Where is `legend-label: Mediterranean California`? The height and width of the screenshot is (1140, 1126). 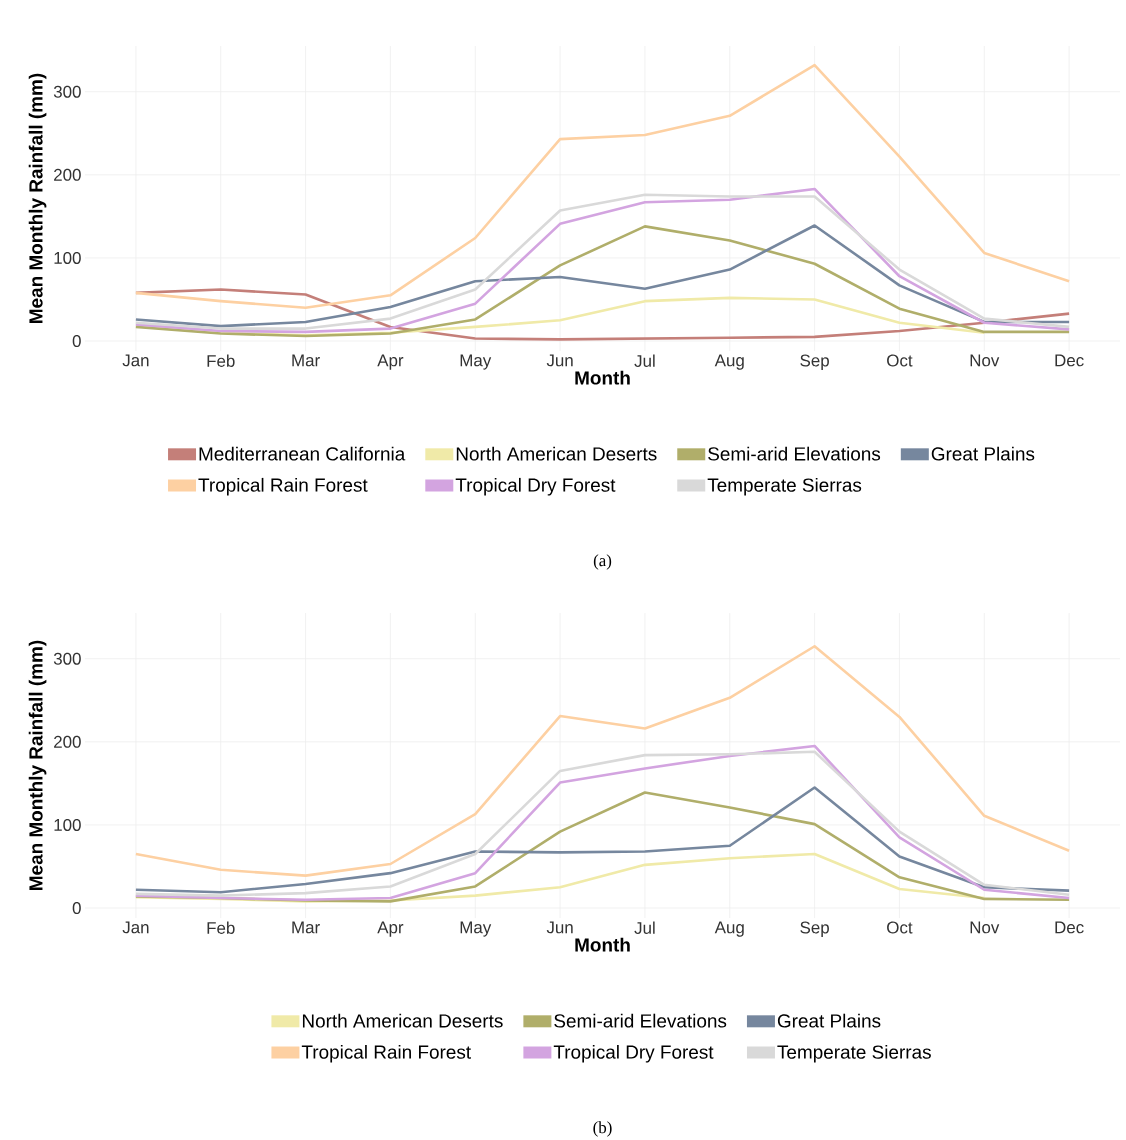 legend-label: Mediterranean California is located at coordinates (302, 453).